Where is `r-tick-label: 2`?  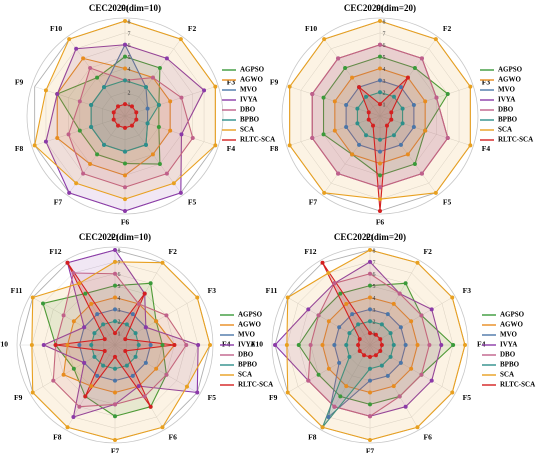
r-tick-label: 2 is located at coordinates (129, 94).